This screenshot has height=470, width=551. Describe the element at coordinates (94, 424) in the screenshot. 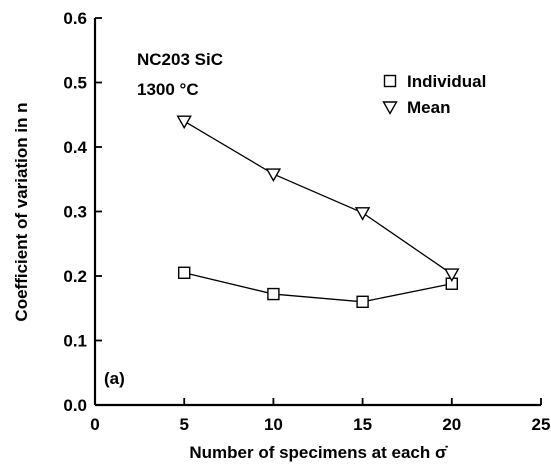

I see `x-tick-label: 0` at that location.